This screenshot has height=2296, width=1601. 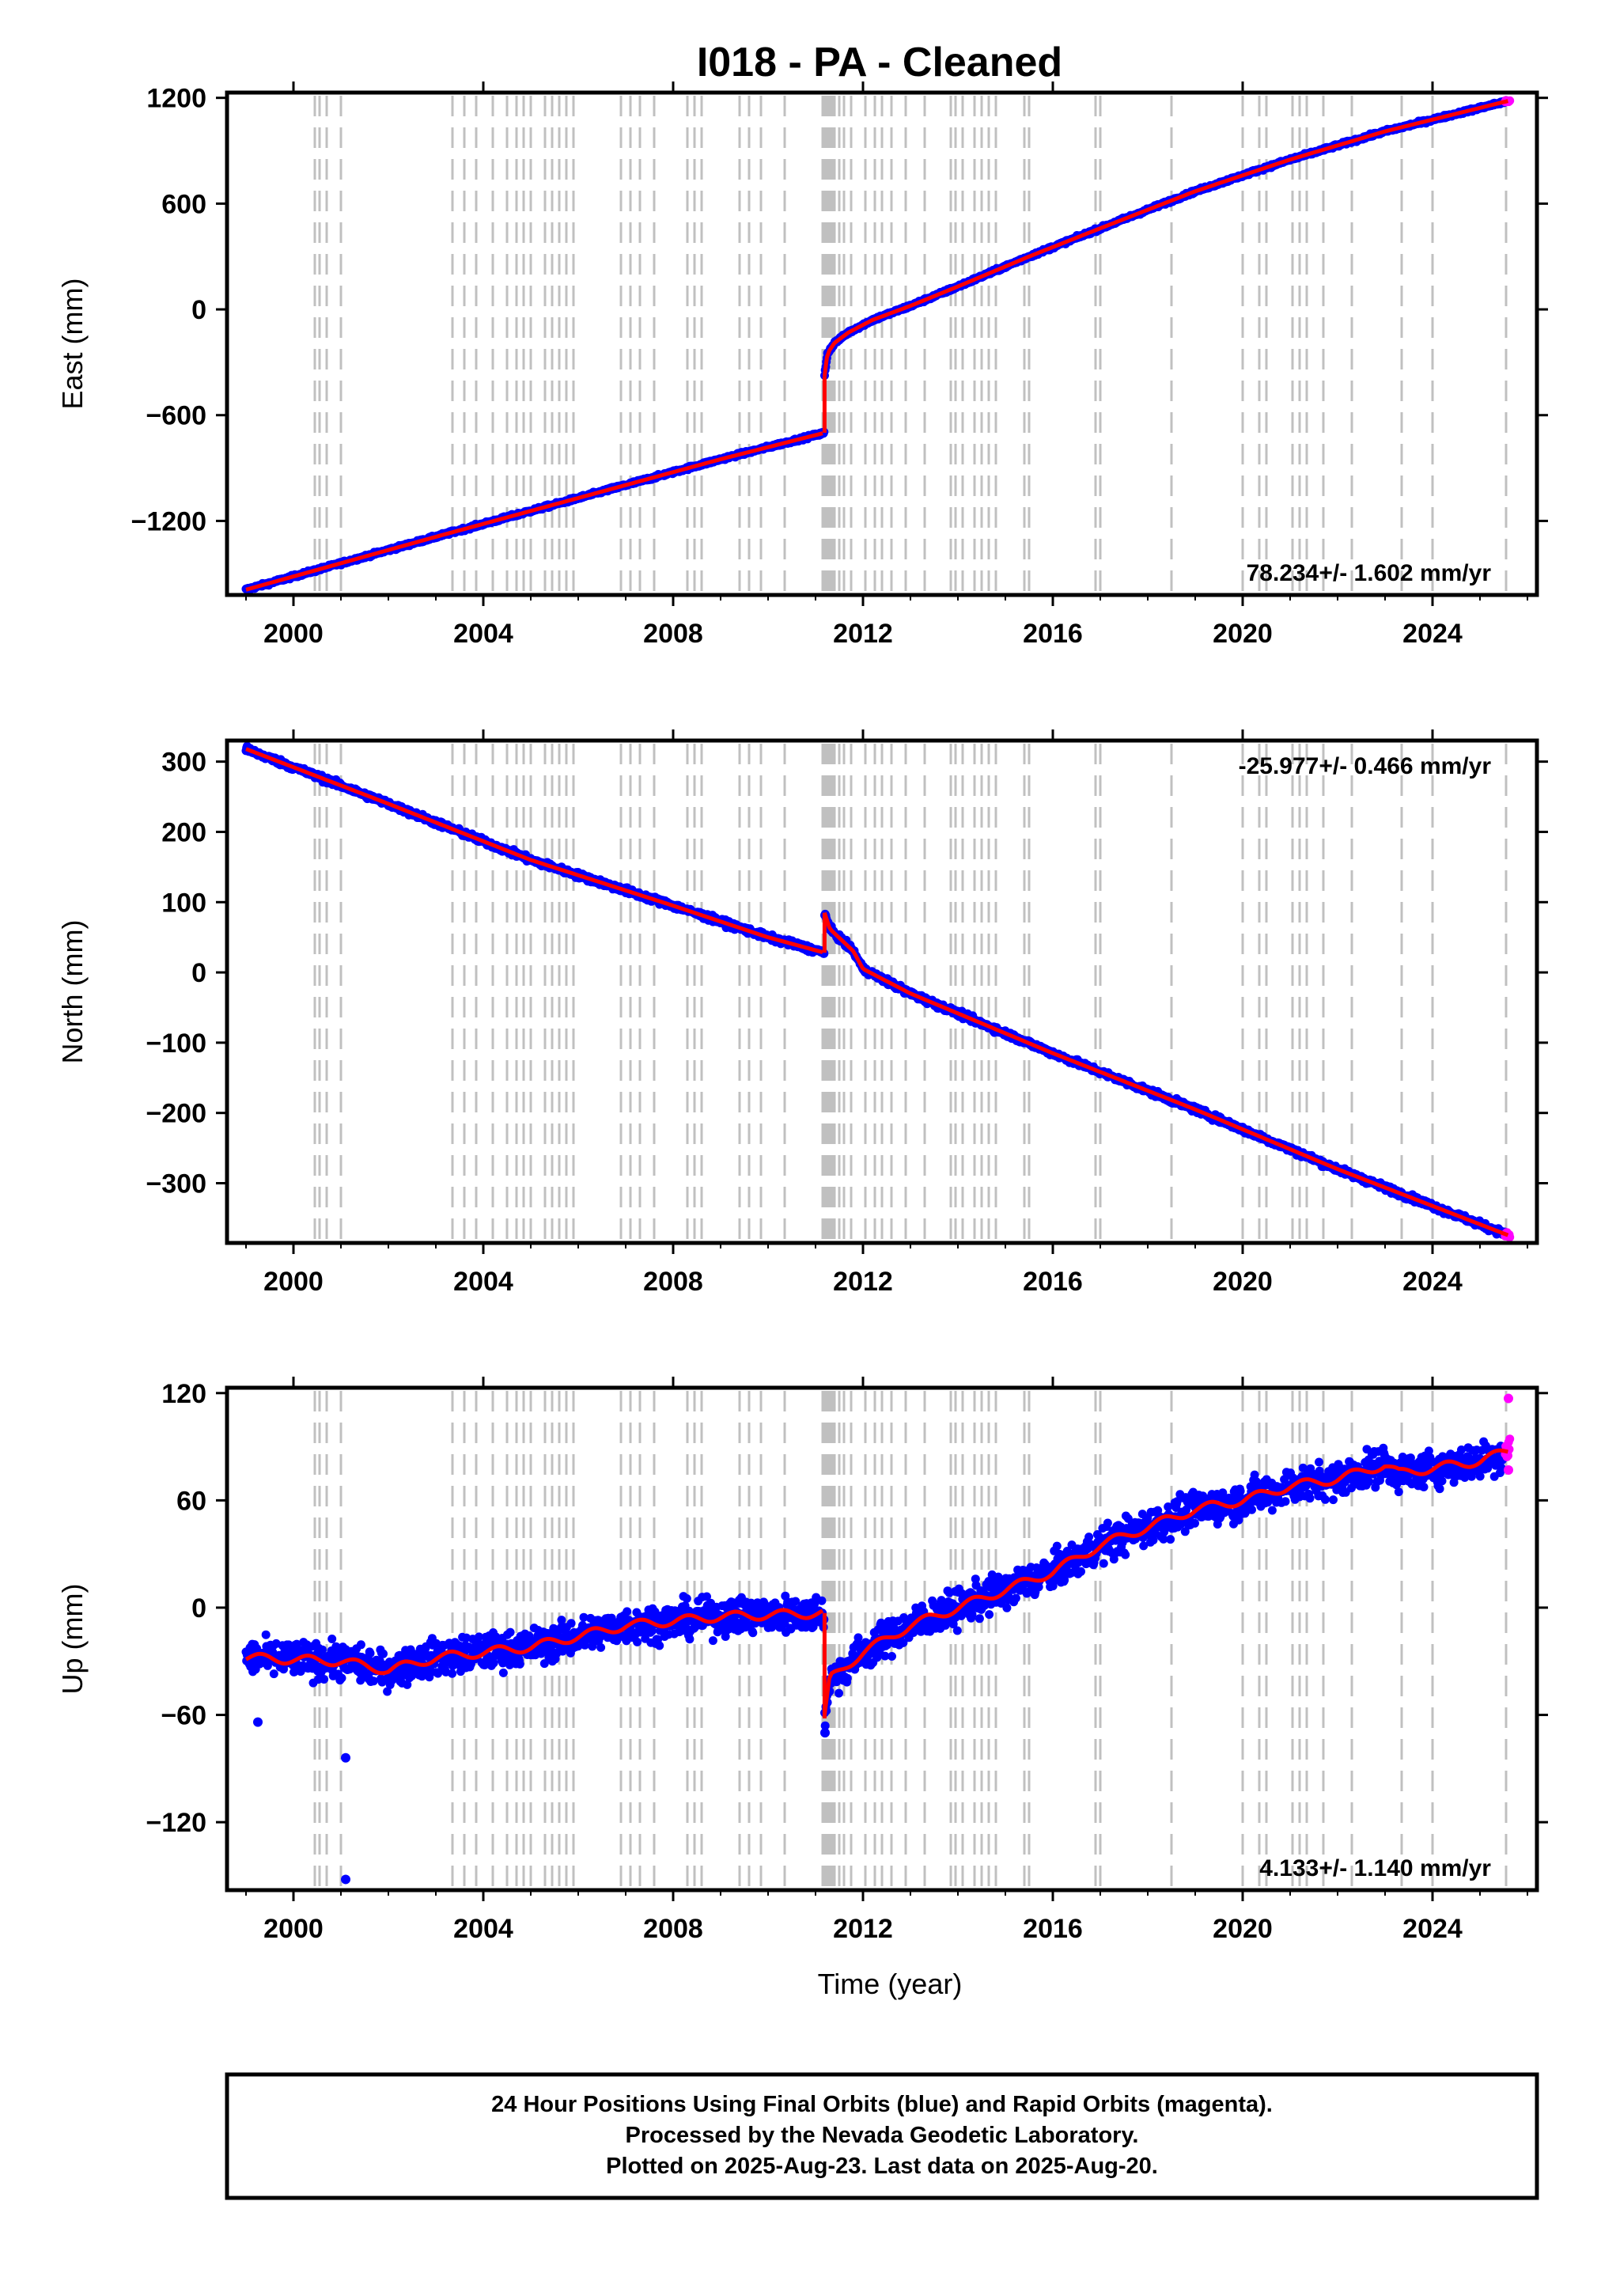 What do you see at coordinates (1243, 1282) in the screenshot?
I see `north-xtick-label: 2020` at bounding box center [1243, 1282].